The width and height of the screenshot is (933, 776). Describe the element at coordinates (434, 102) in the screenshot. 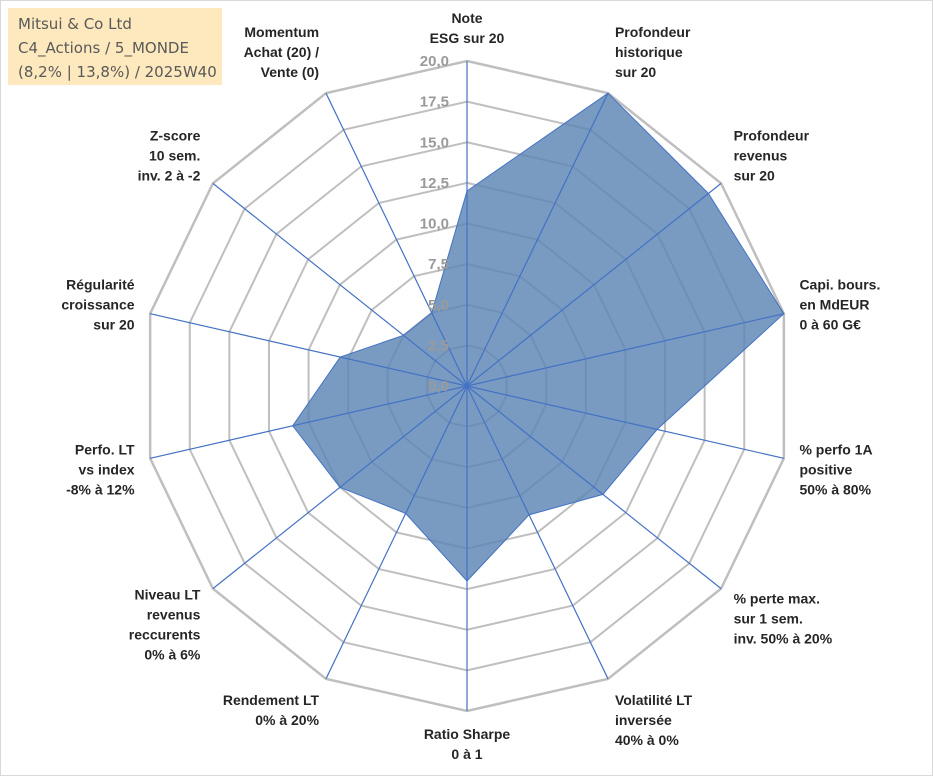

I see `tick-label: 17,5` at that location.